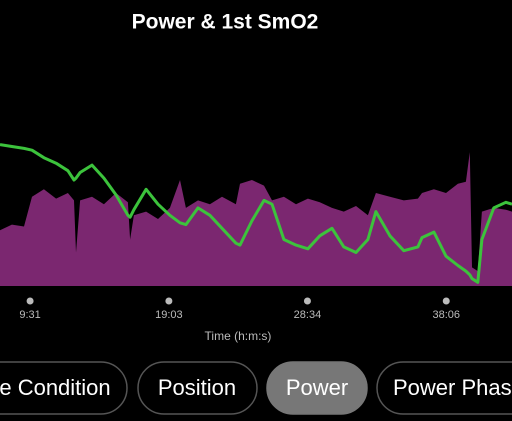  What do you see at coordinates (308, 315) in the screenshot?
I see `x-tick-label: 28:34` at bounding box center [308, 315].